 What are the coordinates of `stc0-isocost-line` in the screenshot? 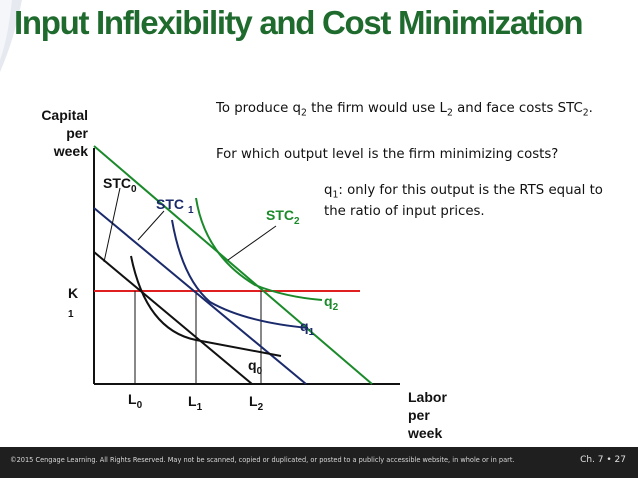 It's located at (173, 318).